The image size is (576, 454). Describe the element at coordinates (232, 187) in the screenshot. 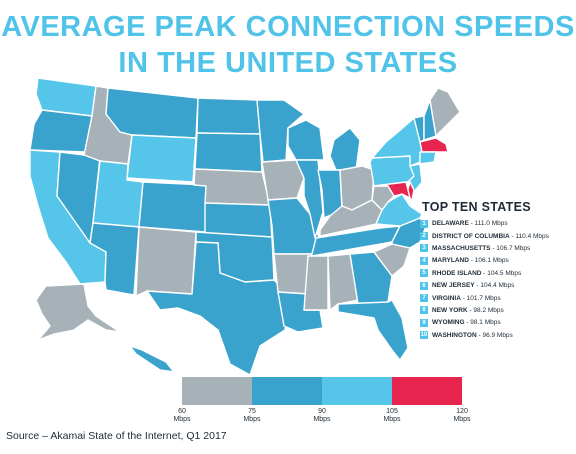

I see `state-nebraska` at that location.